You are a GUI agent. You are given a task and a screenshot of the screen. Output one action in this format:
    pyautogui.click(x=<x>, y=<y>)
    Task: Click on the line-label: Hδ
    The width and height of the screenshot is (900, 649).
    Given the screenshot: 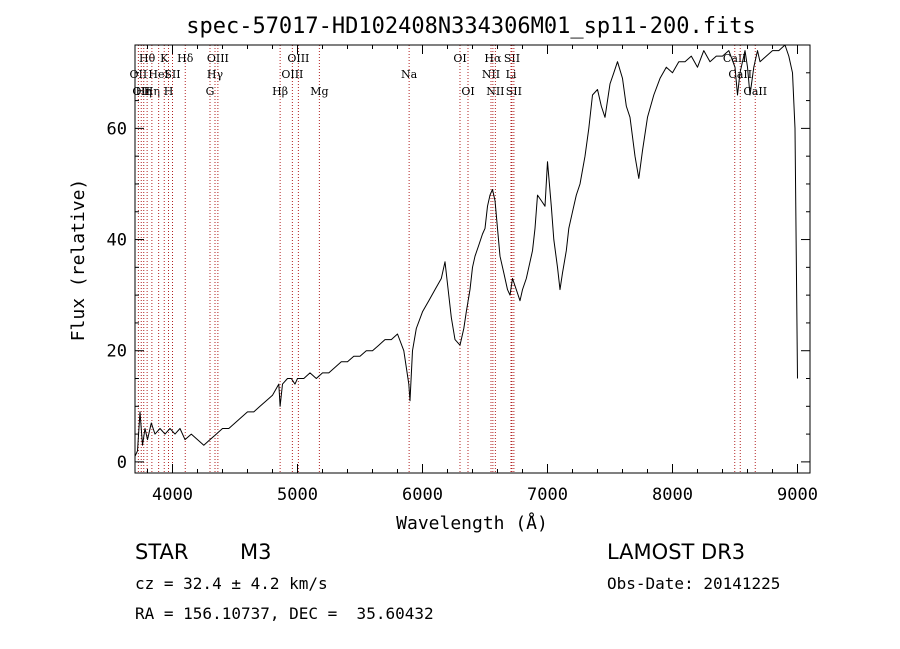 What is the action you would take?
    pyautogui.click(x=185, y=58)
    